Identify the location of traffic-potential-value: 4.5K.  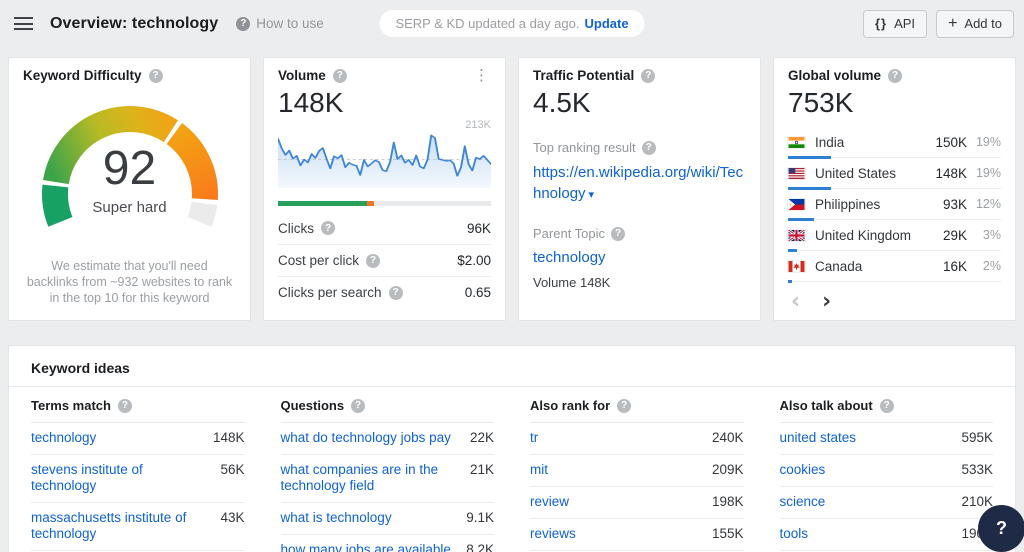
(562, 102).